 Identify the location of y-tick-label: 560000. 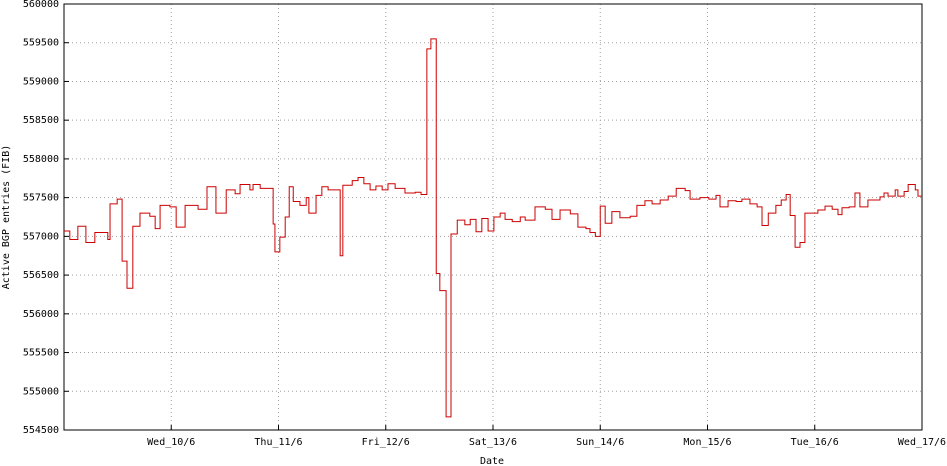
(41, 5).